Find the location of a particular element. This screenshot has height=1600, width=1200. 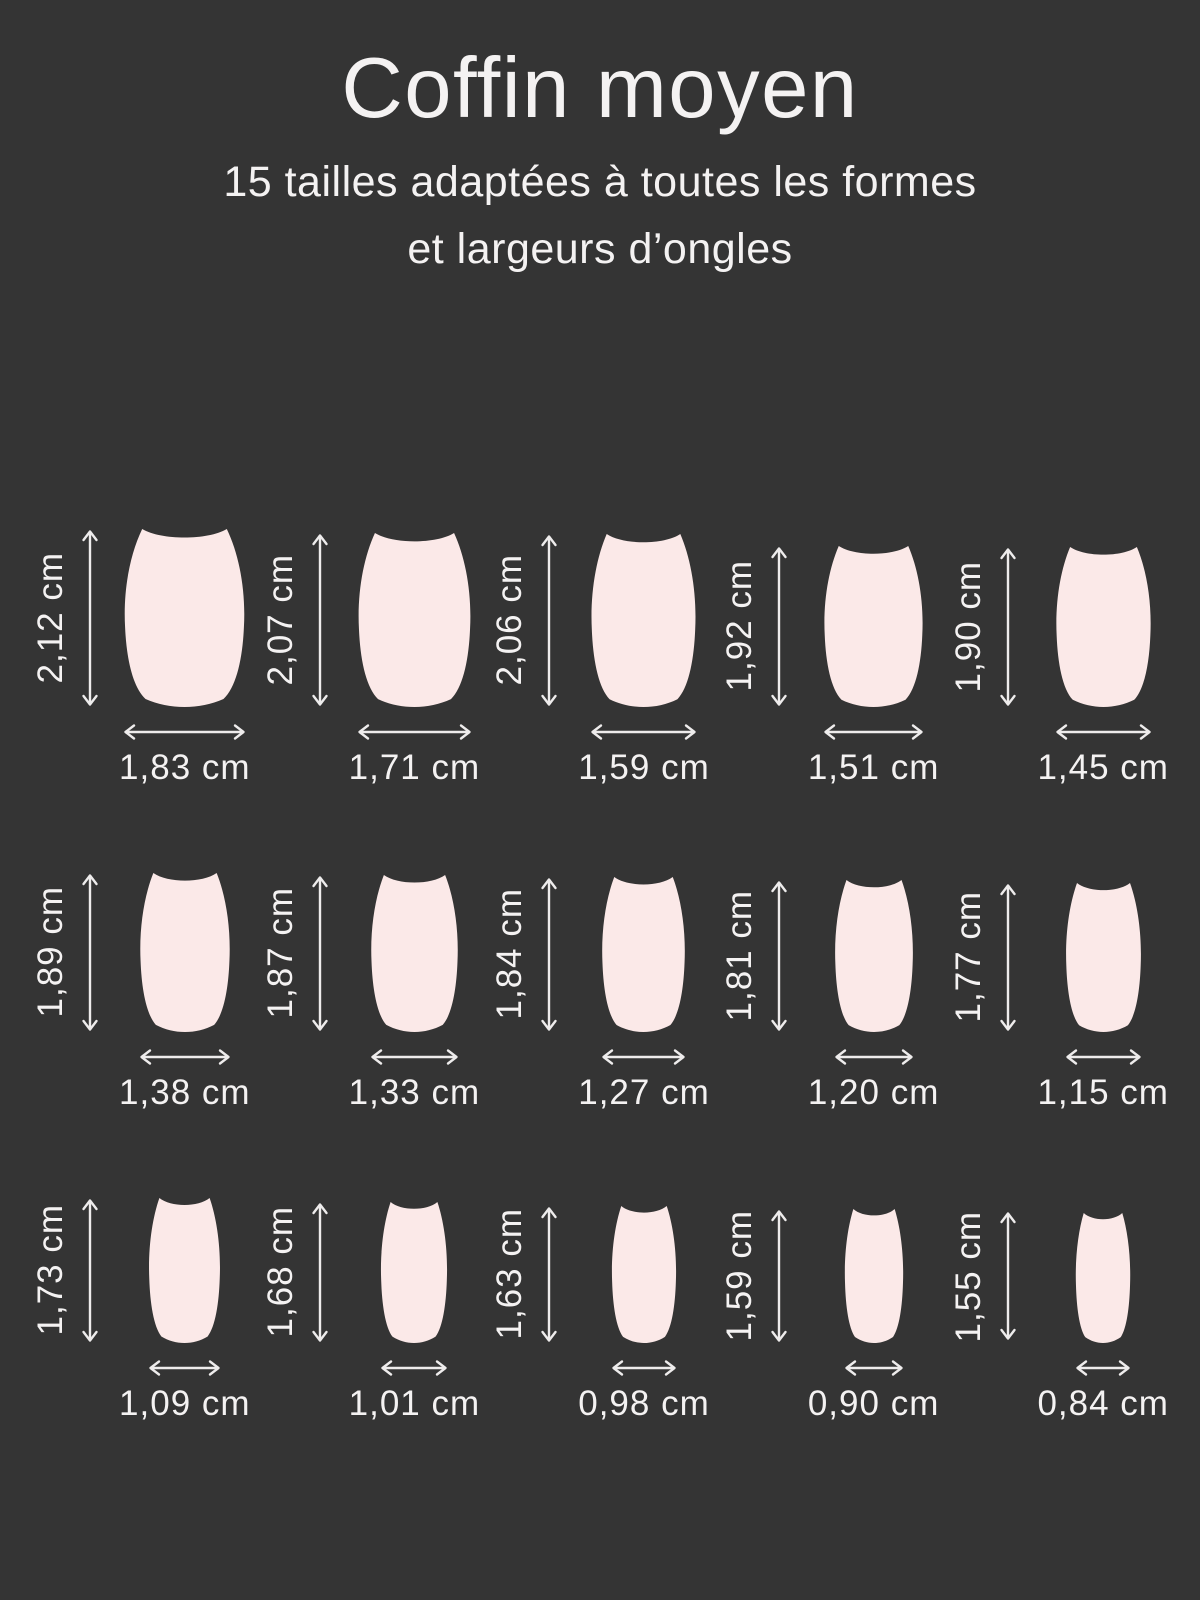

width-label: 1,27 cm is located at coordinates (644, 1092).